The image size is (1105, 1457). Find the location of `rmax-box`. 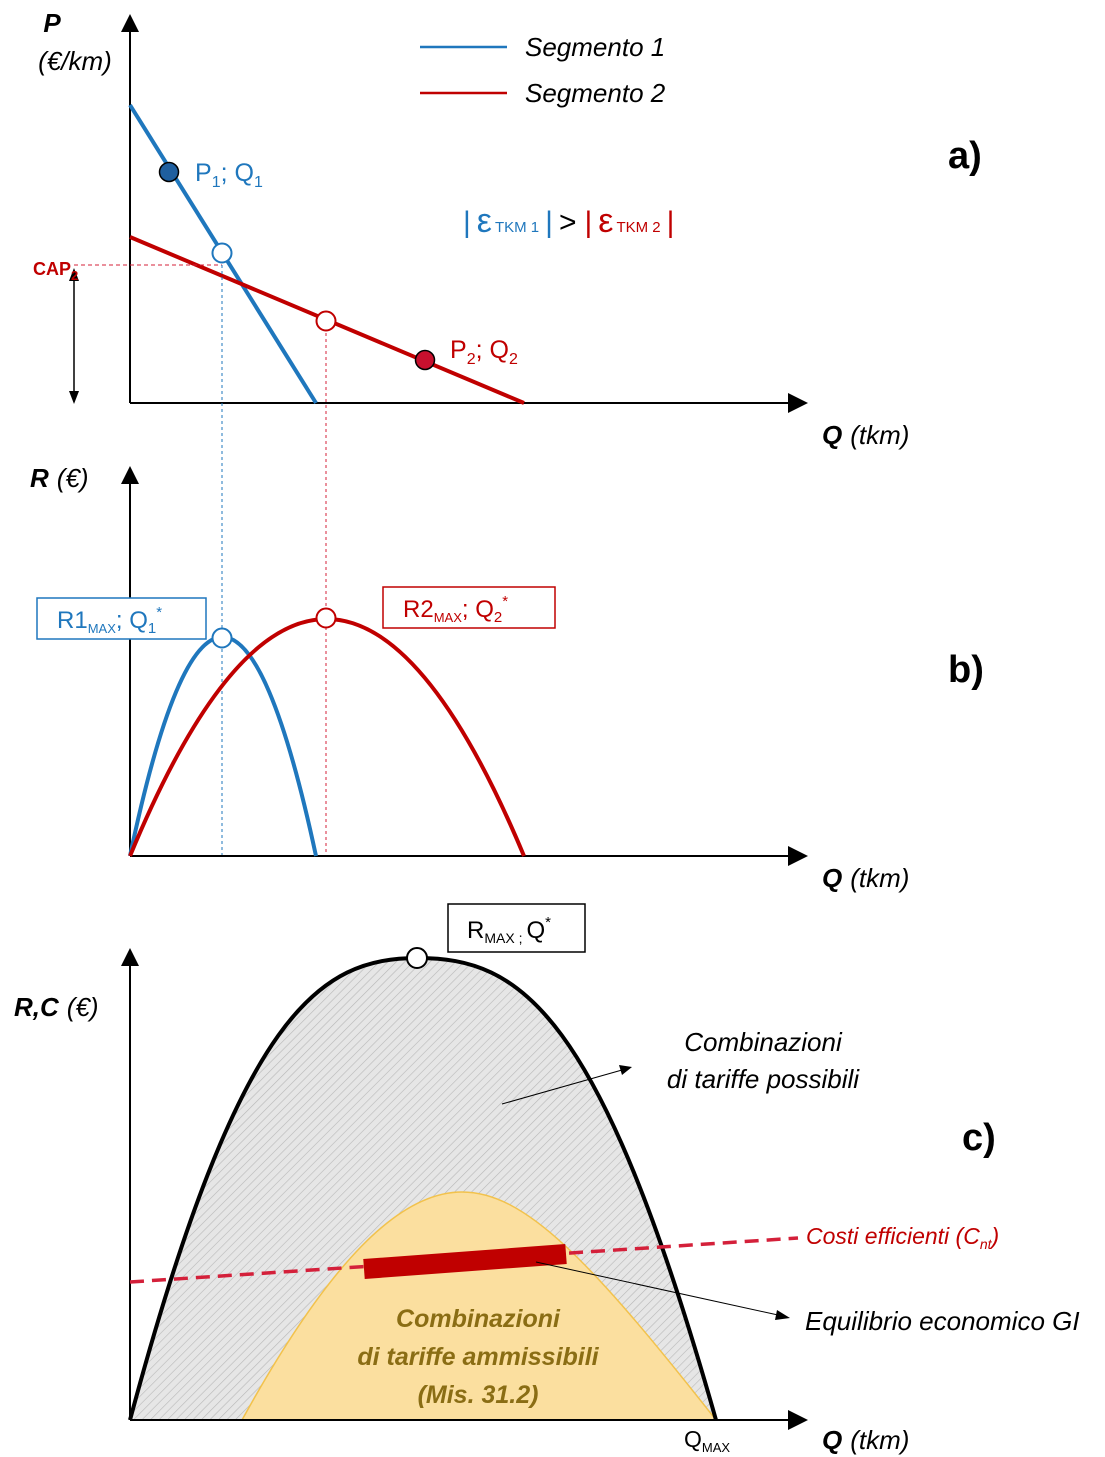

rmax-box is located at coordinates (516, 928).